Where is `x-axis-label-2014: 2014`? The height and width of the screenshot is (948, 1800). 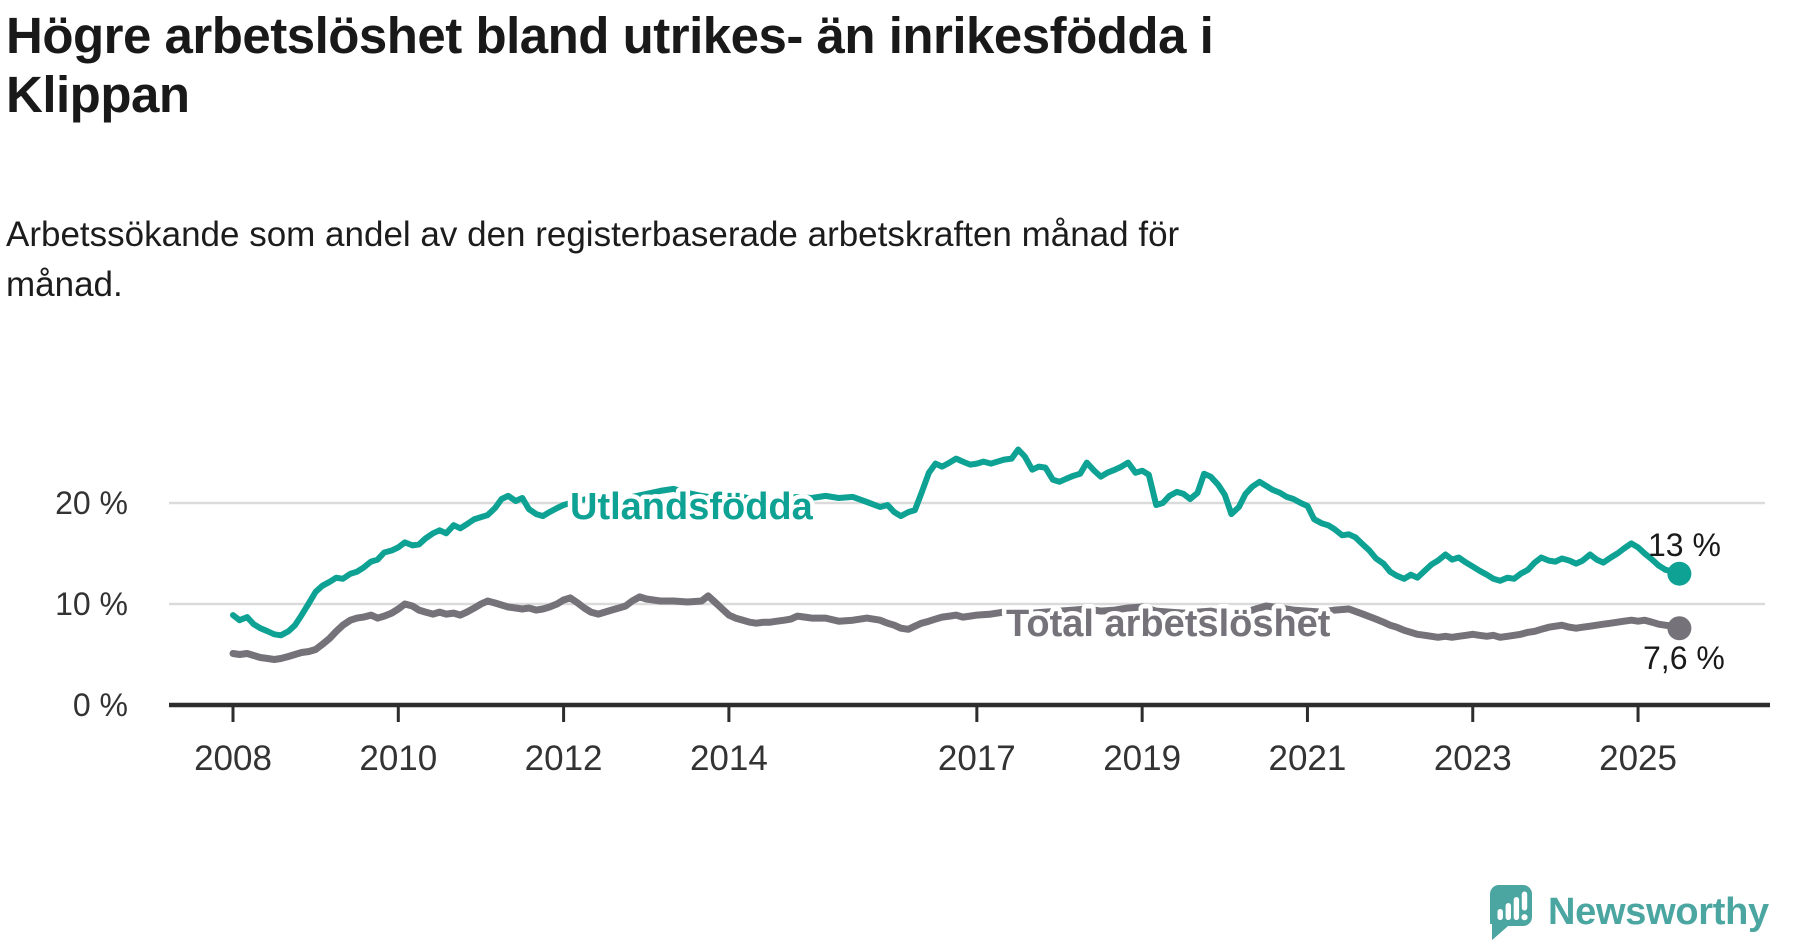 x-axis-label-2014: 2014 is located at coordinates (729, 758).